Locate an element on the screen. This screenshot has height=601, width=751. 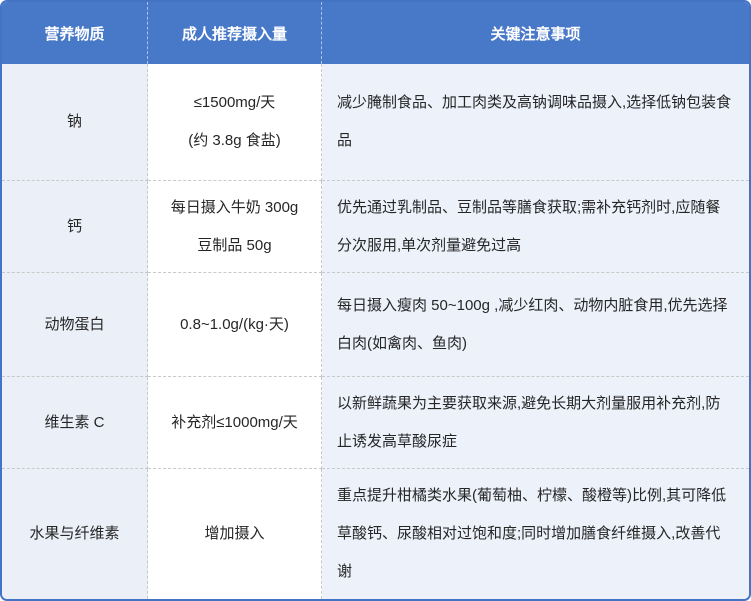
cell-nutrient-animal-protein: 动物蛋白 is located at coordinates (75, 325).